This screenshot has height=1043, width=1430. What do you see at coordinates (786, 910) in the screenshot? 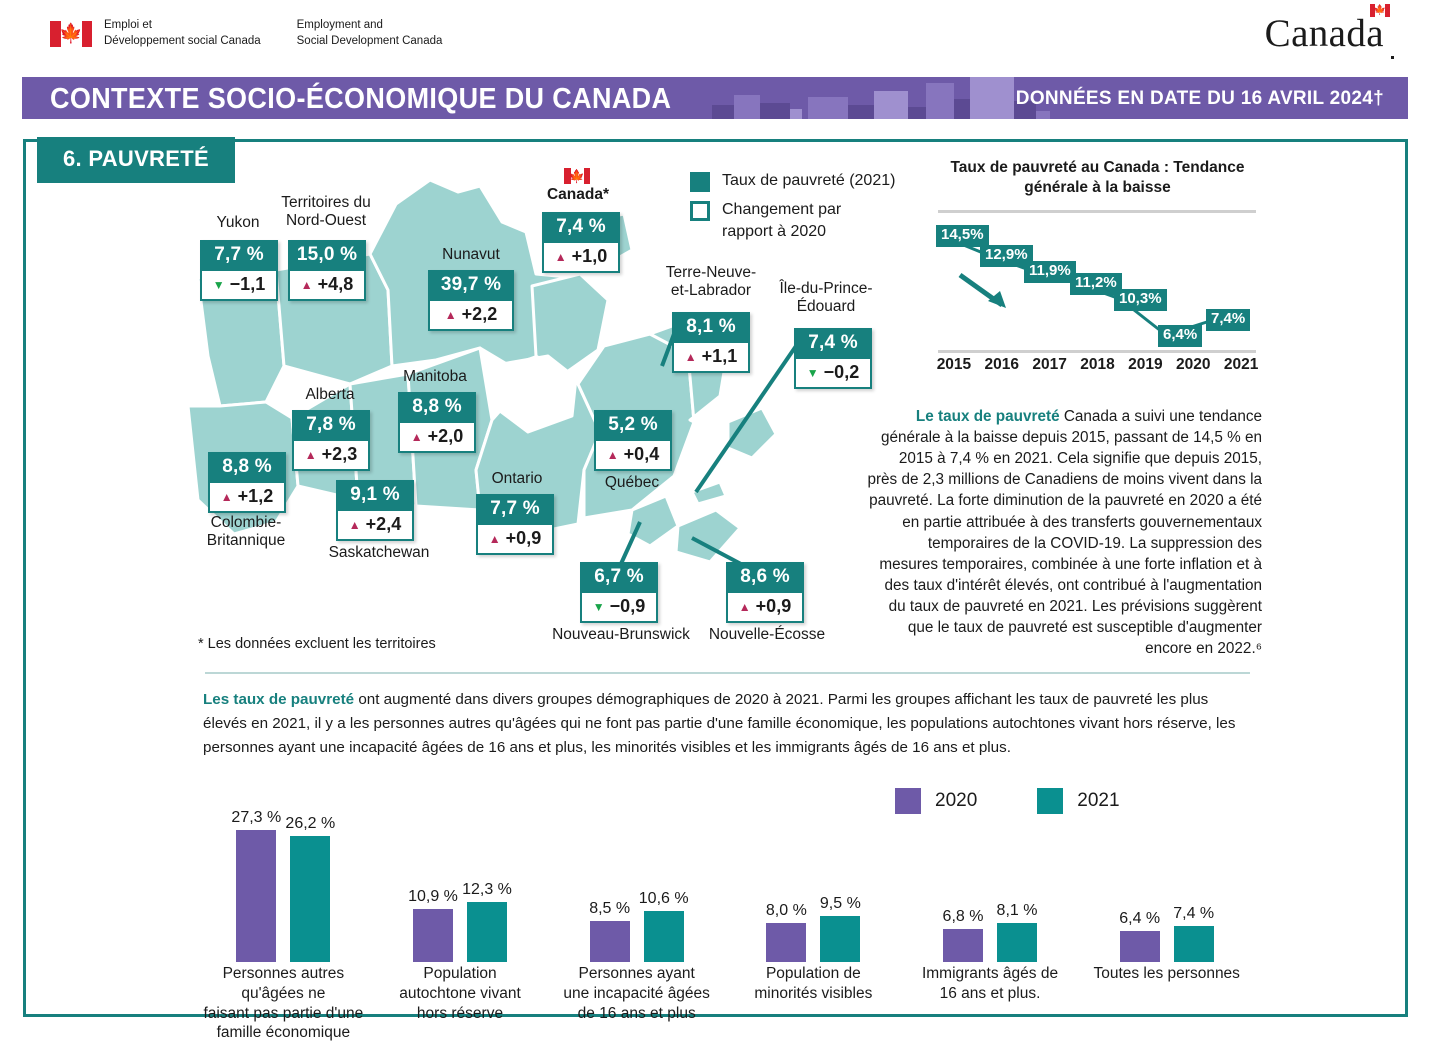
I see `bar-value-label: 8,0 %` at bounding box center [786, 910].